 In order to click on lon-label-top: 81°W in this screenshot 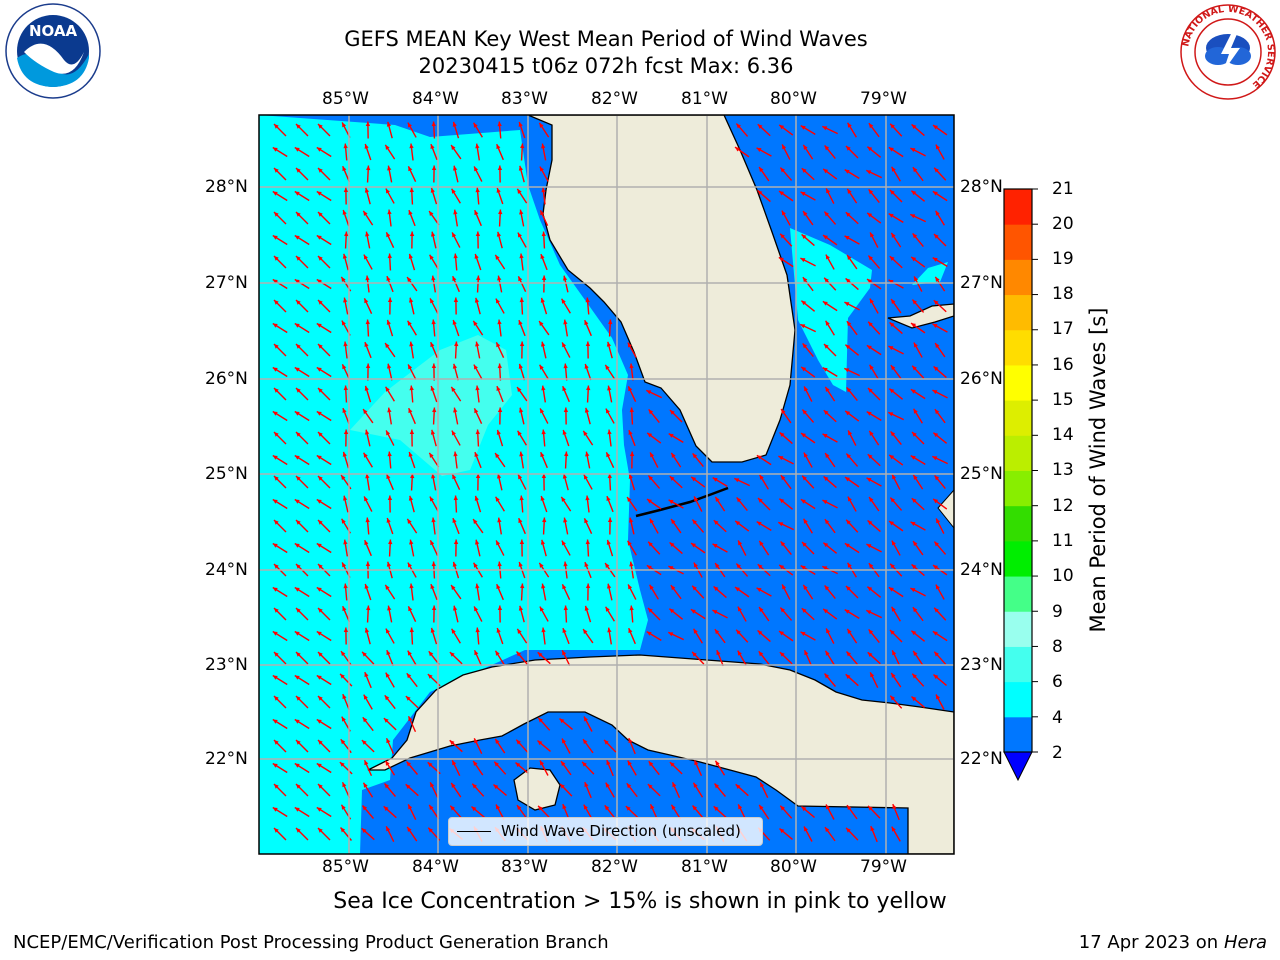, I will do `click(704, 99)`.